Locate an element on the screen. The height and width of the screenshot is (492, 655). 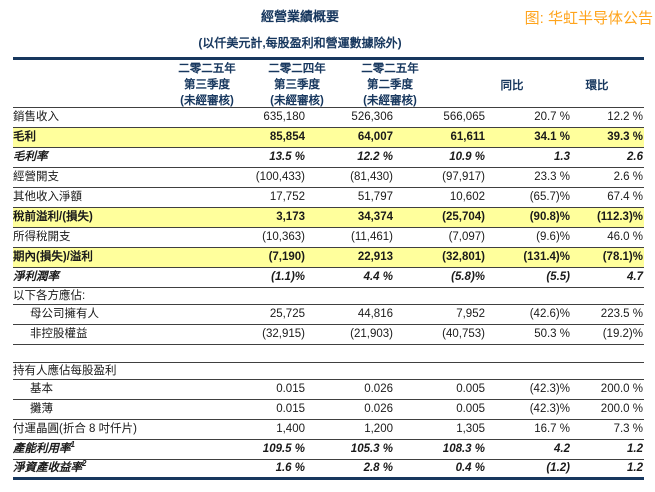
row-value: (100,433) is located at coordinates (280, 177).